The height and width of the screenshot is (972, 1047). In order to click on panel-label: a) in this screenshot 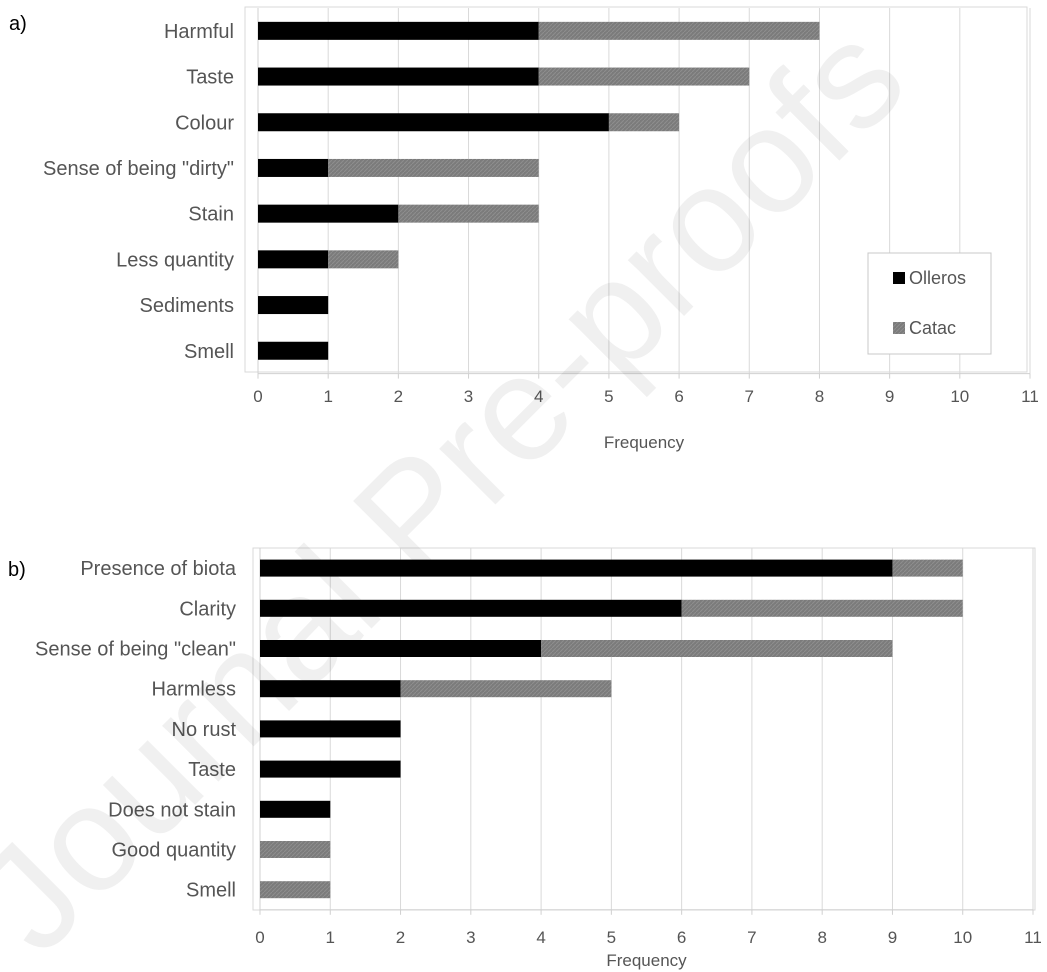, I will do `click(18, 24)`.